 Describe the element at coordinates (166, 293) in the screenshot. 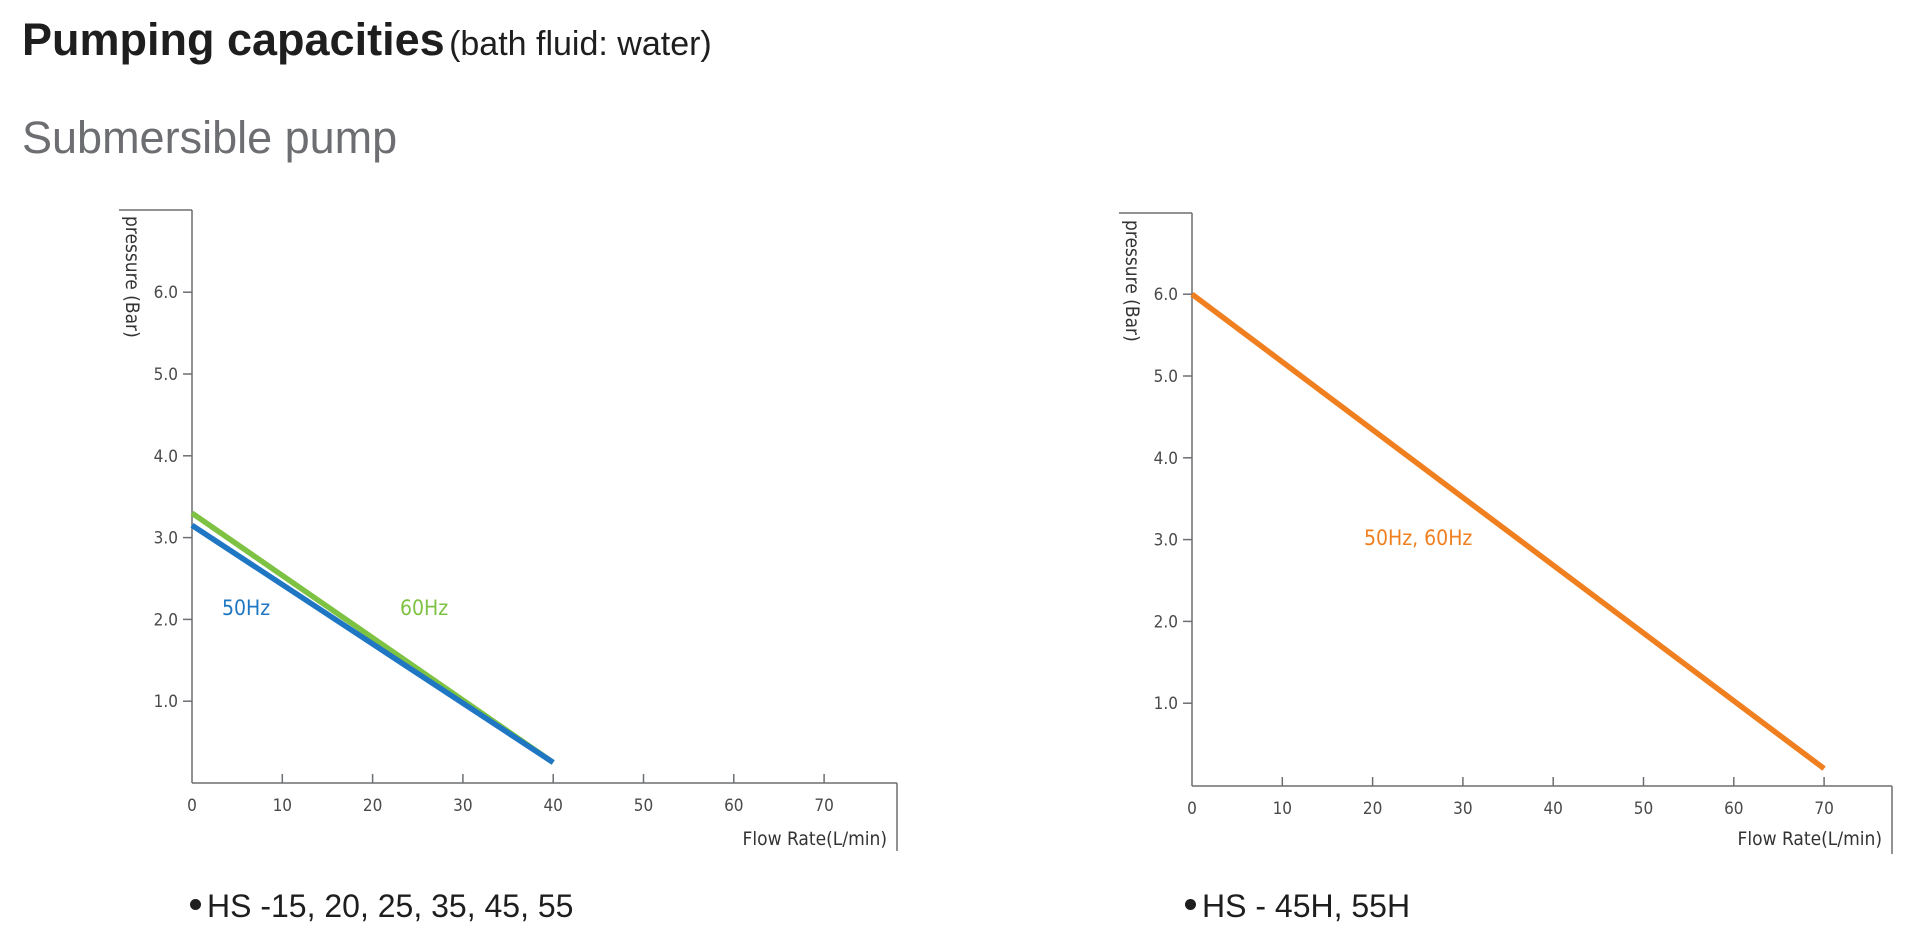

I see `y-tick-label: 6.0` at that location.